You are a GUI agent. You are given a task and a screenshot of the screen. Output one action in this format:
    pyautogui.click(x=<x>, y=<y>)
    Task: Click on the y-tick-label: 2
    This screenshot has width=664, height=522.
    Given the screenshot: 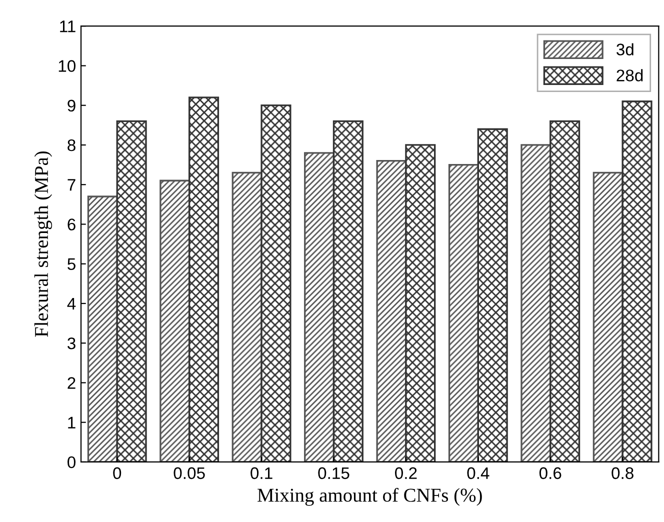 What is the action you would take?
    pyautogui.click(x=72, y=383)
    